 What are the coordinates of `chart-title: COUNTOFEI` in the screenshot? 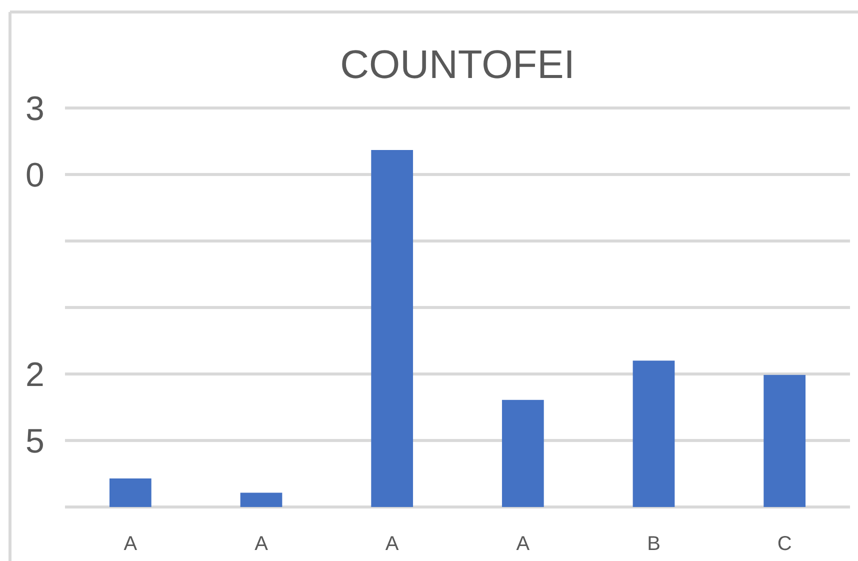 It's located at (457, 65).